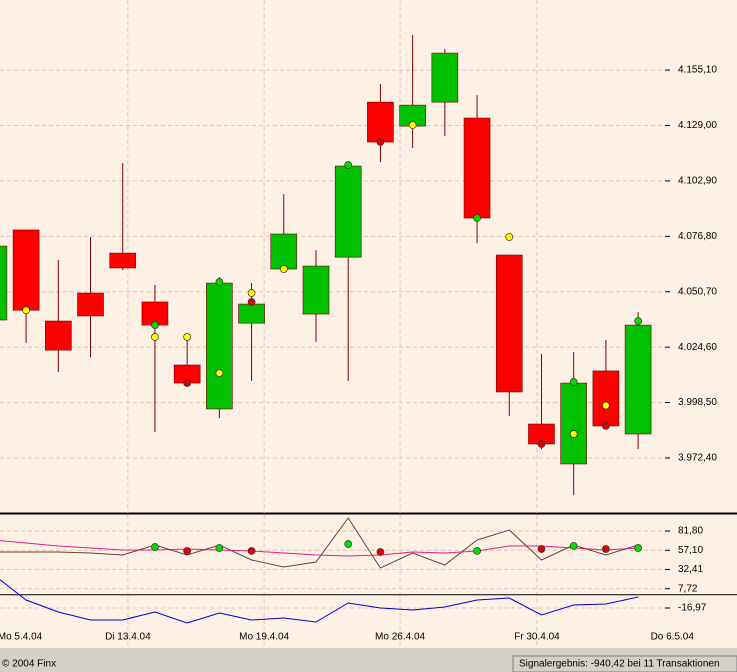  I want to click on copyright: © 2004 Finx, so click(29, 664).